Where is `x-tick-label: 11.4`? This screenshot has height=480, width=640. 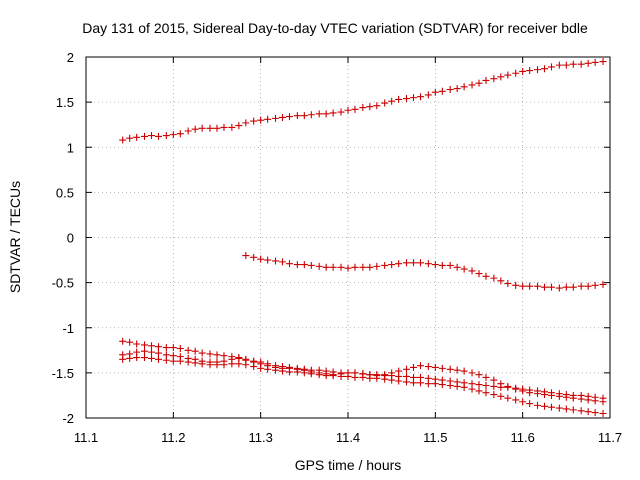
x-tick-label: 11.4 is located at coordinates (348, 437).